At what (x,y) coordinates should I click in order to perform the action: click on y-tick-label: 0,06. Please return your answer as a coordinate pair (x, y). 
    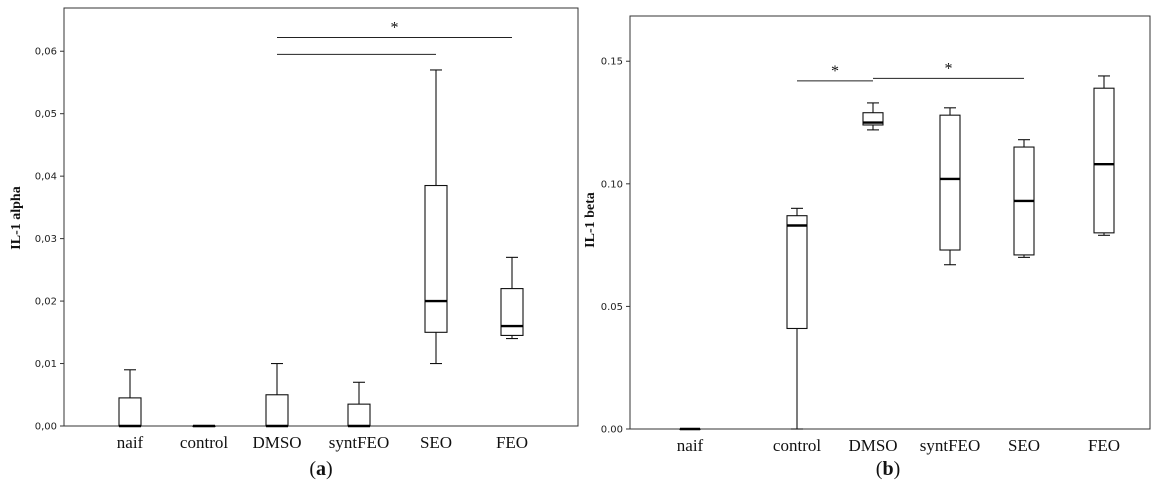
    Looking at the image, I should click on (46, 52).